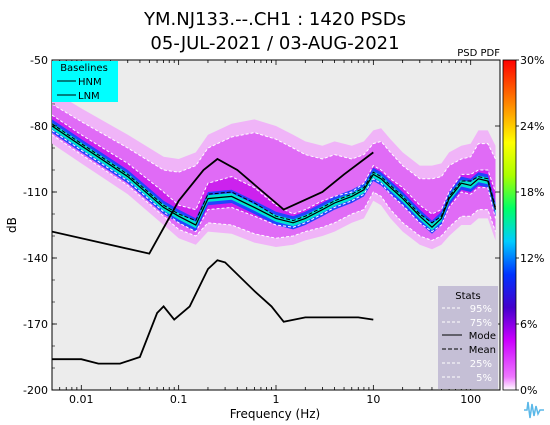 Image resolution: width=550 pixels, height=425 pixels. I want to click on x-tick-label: 0.01, so click(81, 399).